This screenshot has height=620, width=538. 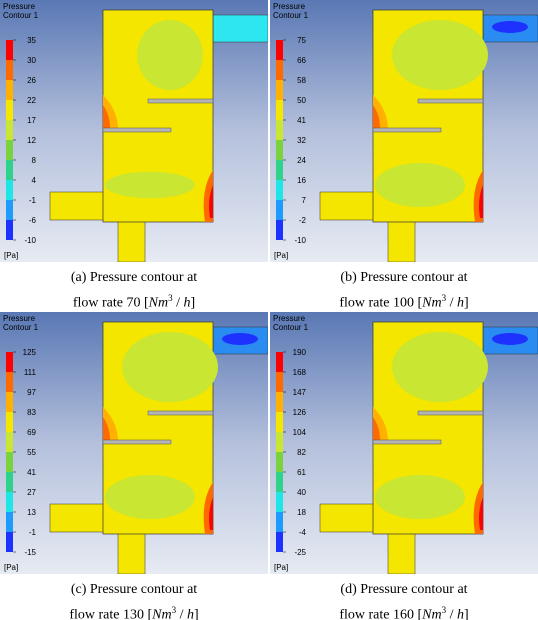 What do you see at coordinates (376, 613) in the screenshot?
I see `caption-text: flow rate 160` at bounding box center [376, 613].